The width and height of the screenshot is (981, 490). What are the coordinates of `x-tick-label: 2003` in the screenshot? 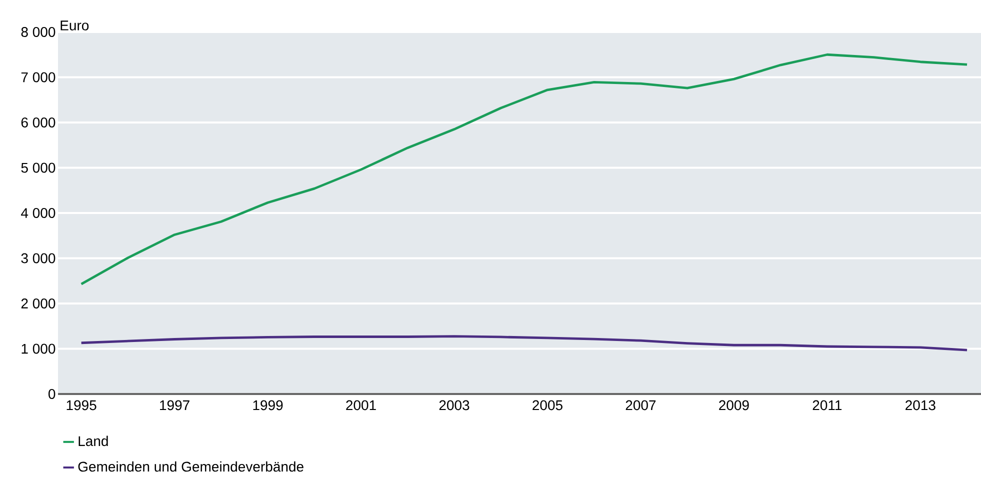 It's located at (454, 405).